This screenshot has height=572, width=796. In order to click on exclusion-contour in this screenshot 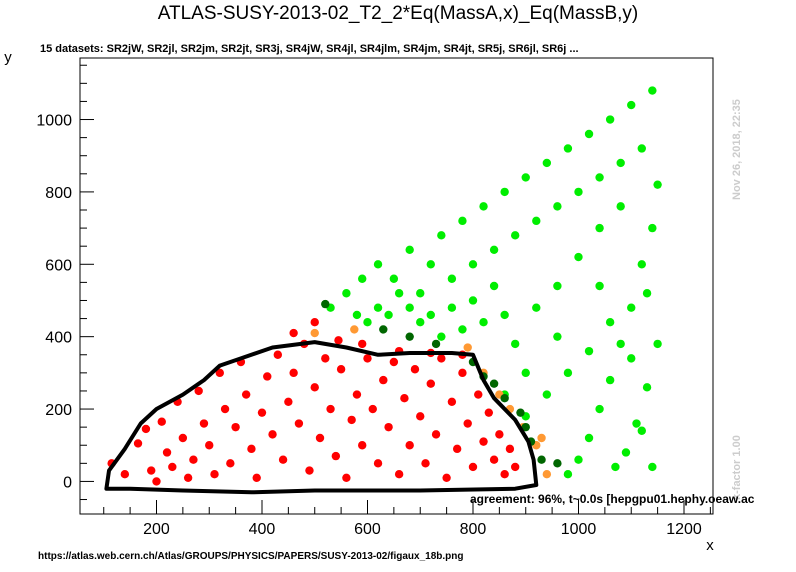, I will do `click(321, 417)`.